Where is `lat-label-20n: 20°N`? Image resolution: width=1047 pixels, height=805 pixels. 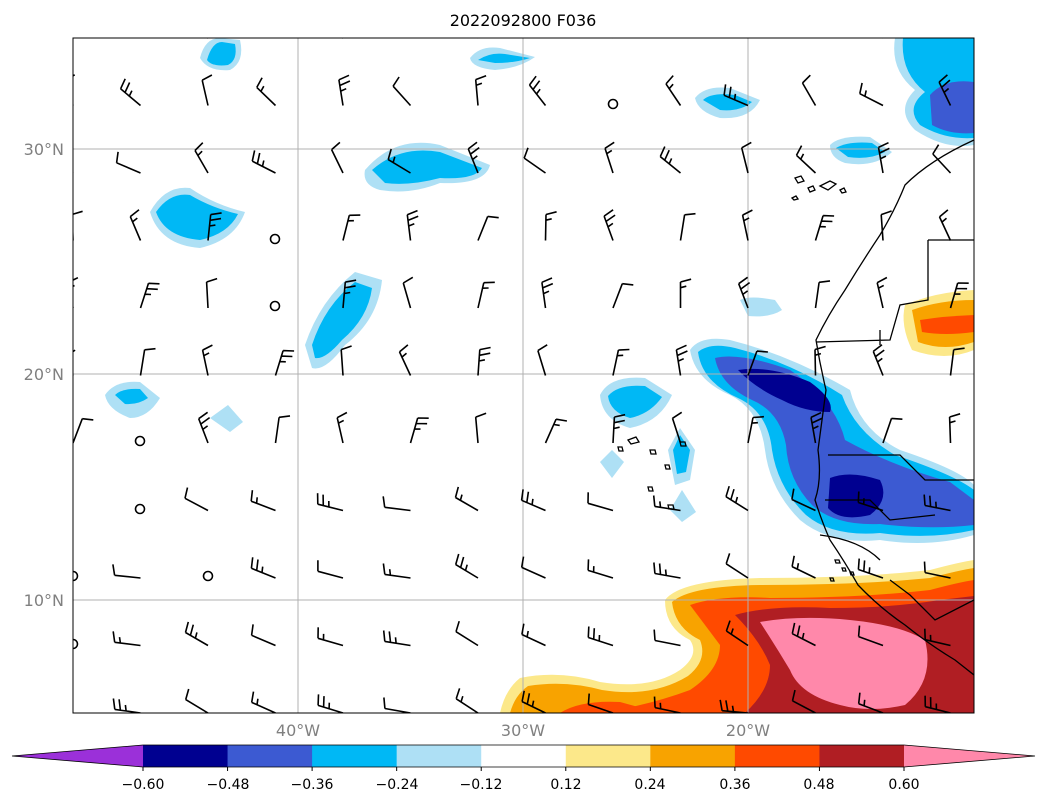 lat-label-20n: 20°N is located at coordinates (44, 374).